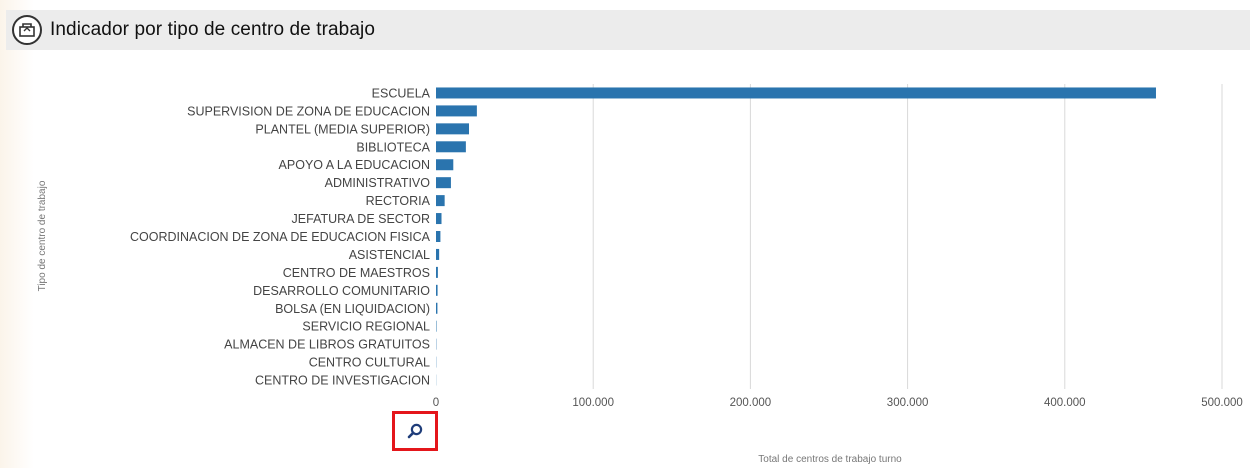 This screenshot has width=1254, height=468. Describe the element at coordinates (1065, 403) in the screenshot. I see `x-tick-label: 400.000` at that location.